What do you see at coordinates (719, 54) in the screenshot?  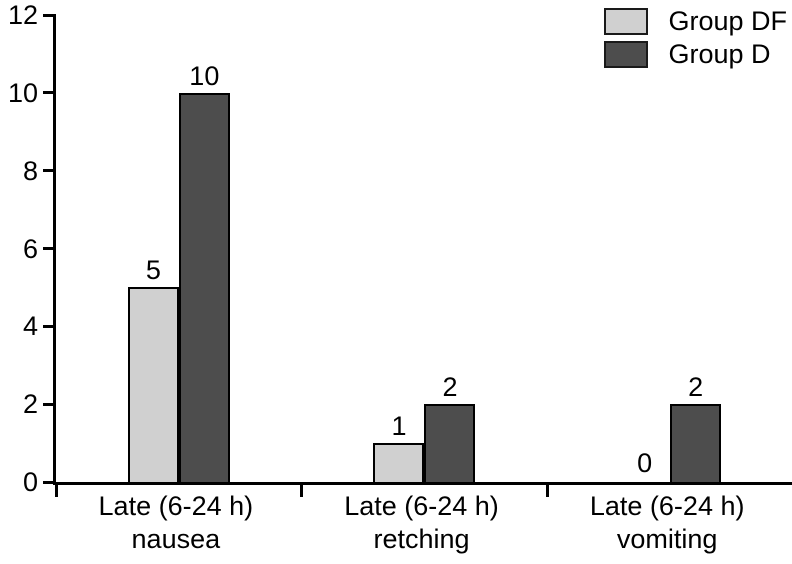 I see `legend-label: Group D` at bounding box center [719, 54].